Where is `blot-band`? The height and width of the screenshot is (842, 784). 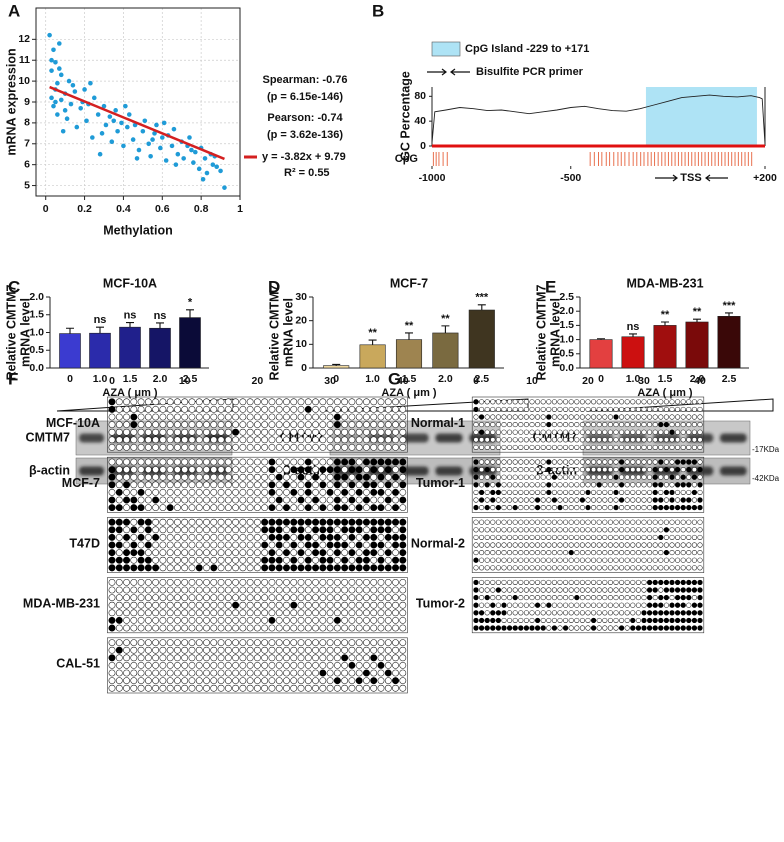 blot-band is located at coordinates (415, 438).